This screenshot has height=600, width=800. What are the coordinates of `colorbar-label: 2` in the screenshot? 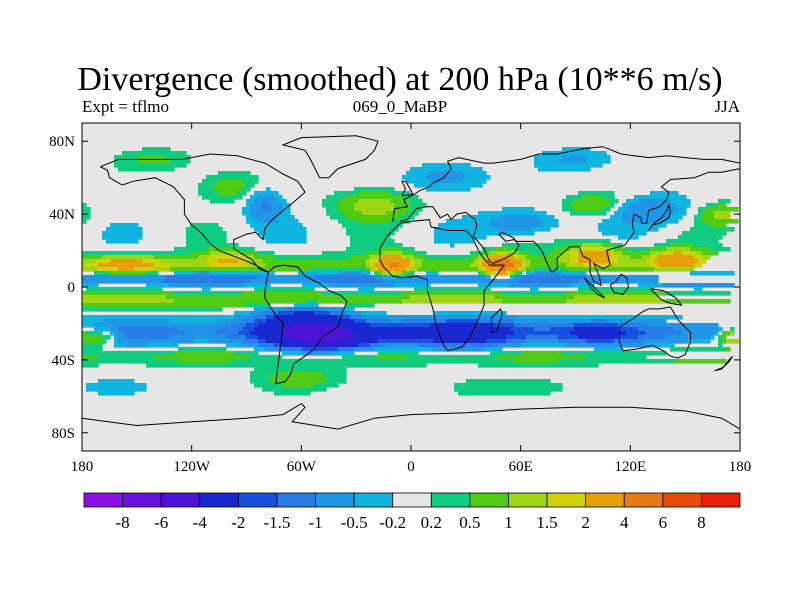 It's located at (585, 522).